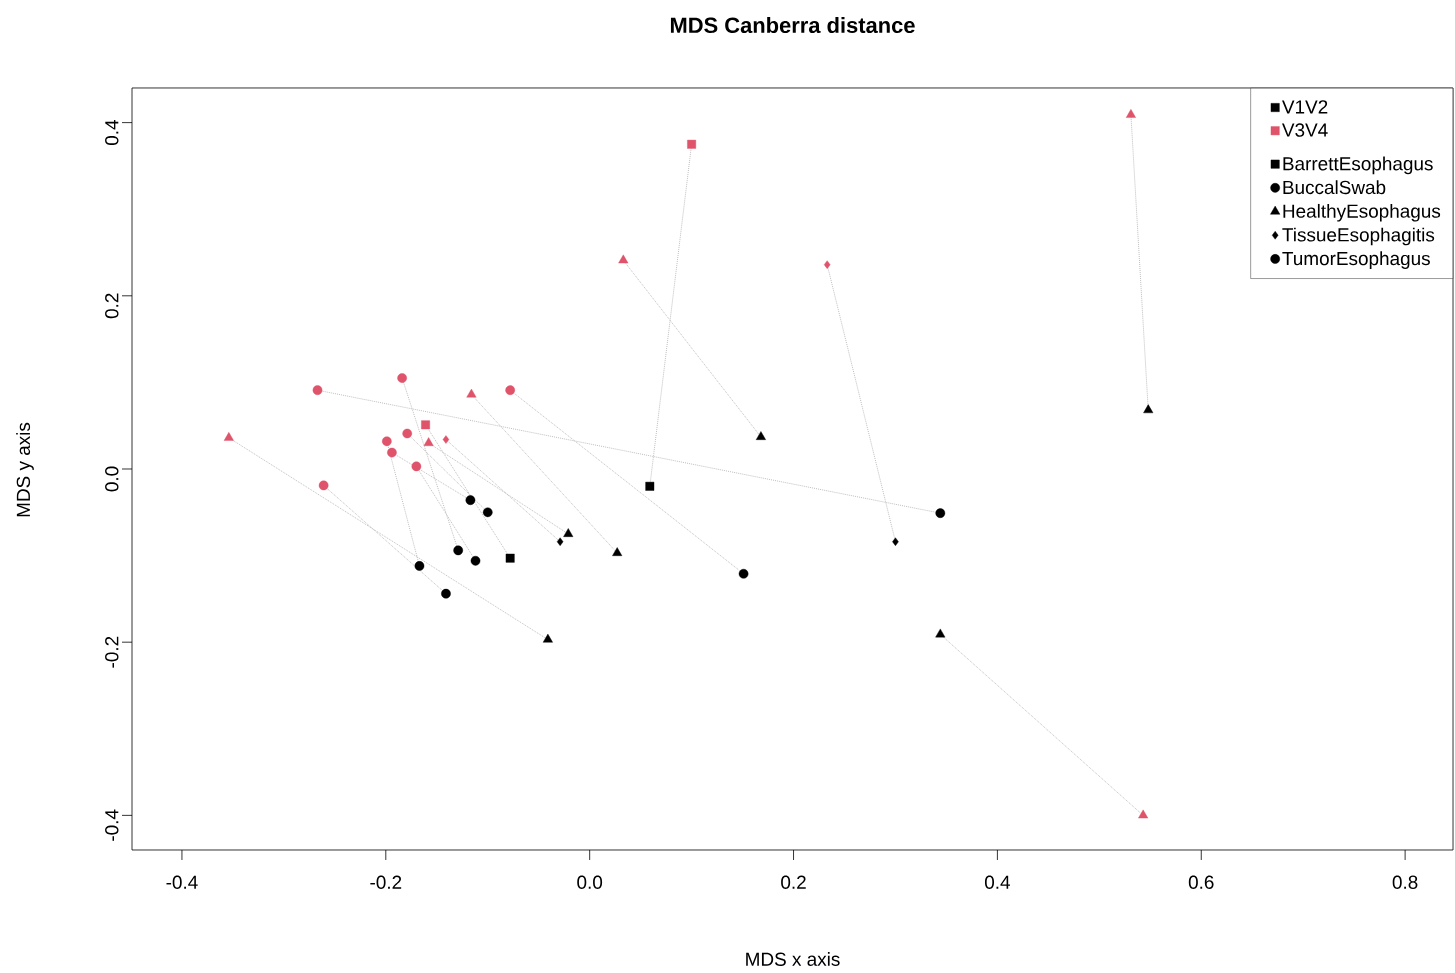 This screenshot has height=973, width=1455. I want to click on legend-label: TissueEsophagitis, so click(1358, 236).